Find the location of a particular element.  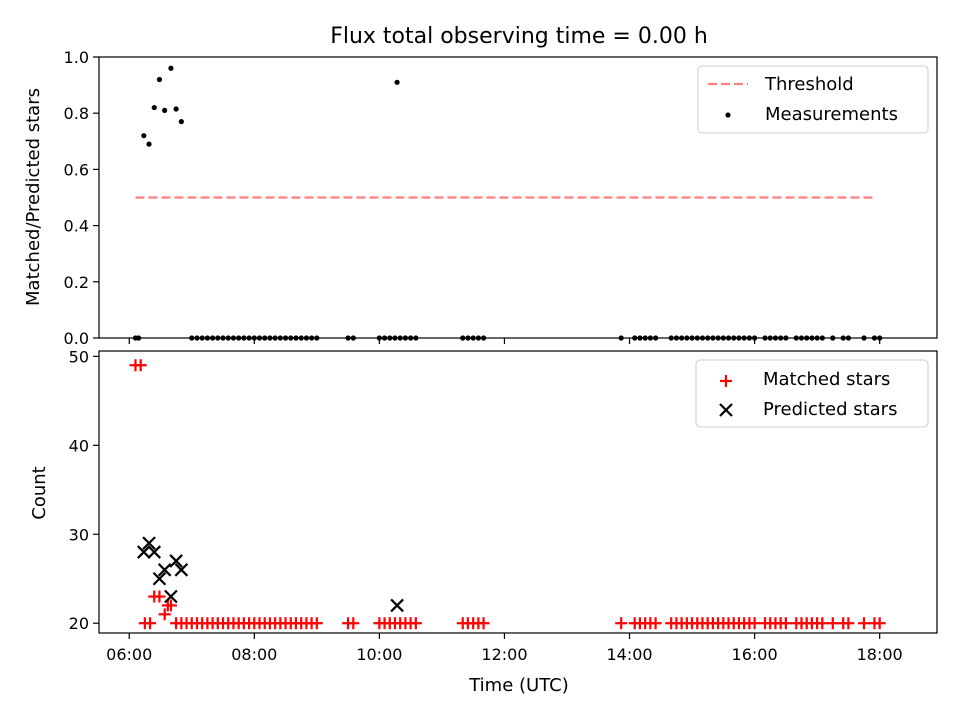

bottom-y-axis-label: Count is located at coordinates (39, 492).